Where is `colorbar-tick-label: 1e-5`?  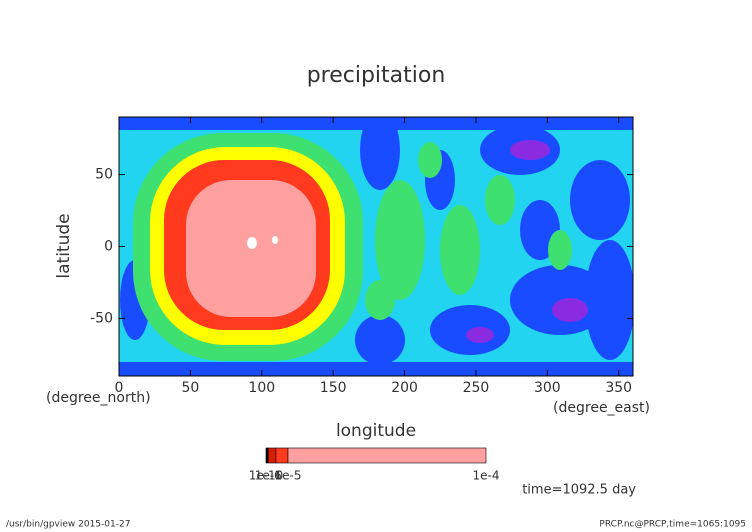
colorbar-tick-label: 1e-5 is located at coordinates (288, 476).